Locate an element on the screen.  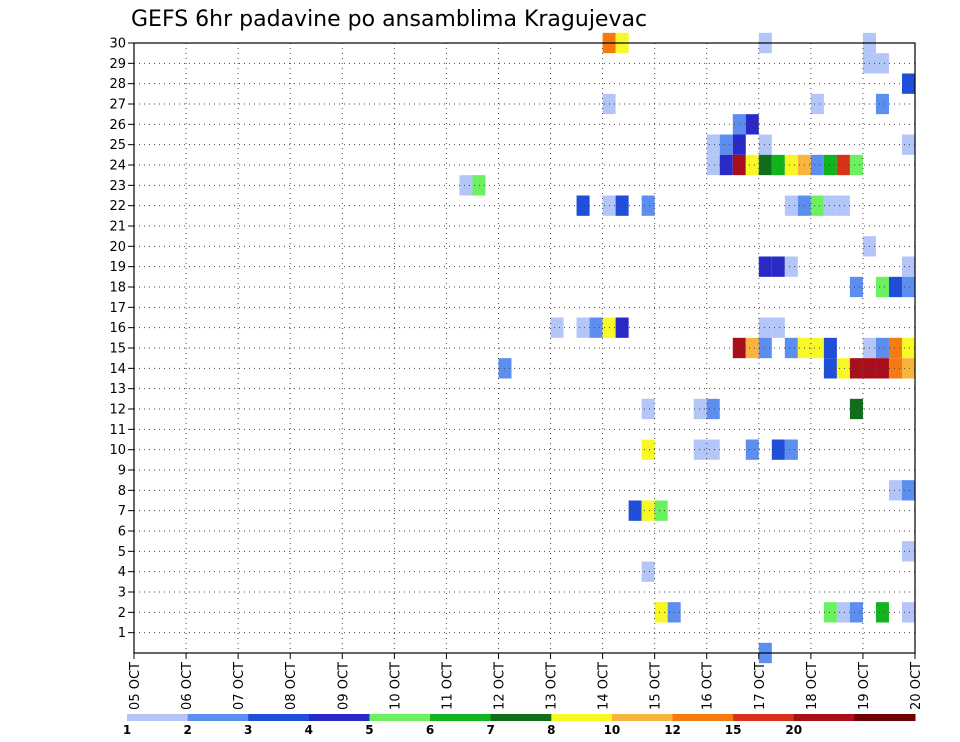
precip-cell-m18-p58 is located at coordinates (895, 287).